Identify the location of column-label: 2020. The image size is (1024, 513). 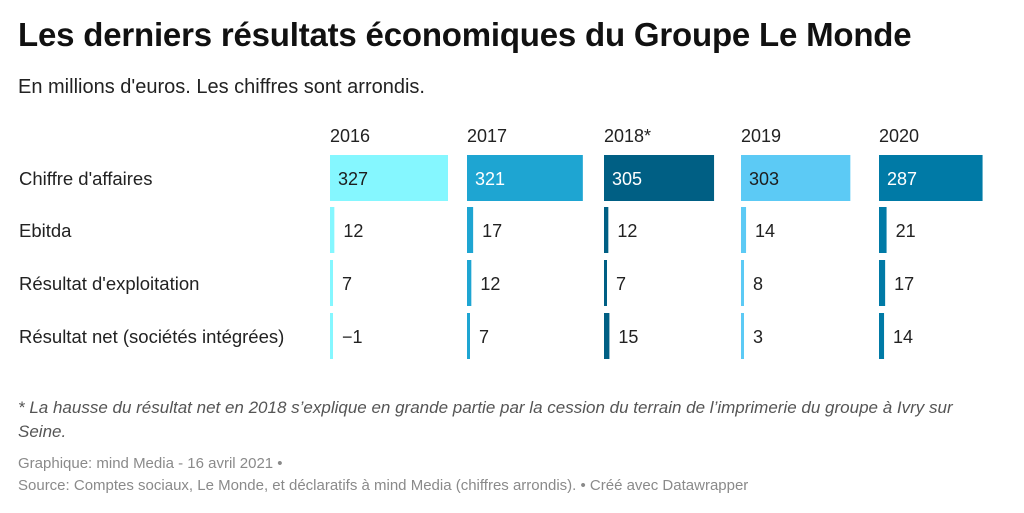
(899, 136).